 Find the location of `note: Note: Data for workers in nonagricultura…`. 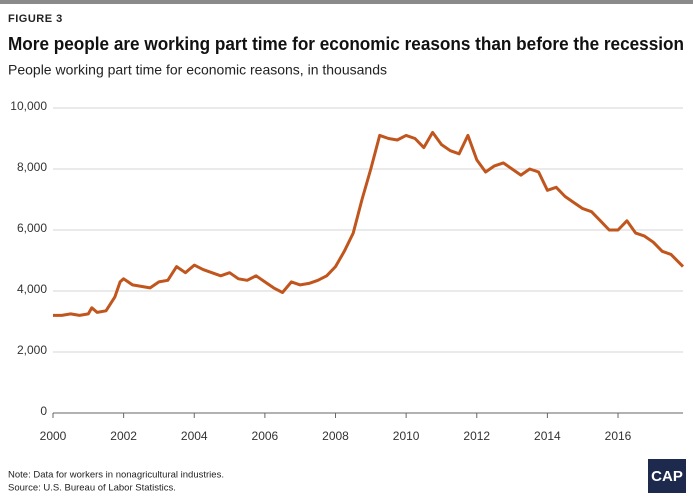

note: Note: Data for workers in nonagricultura… is located at coordinates (116, 475).